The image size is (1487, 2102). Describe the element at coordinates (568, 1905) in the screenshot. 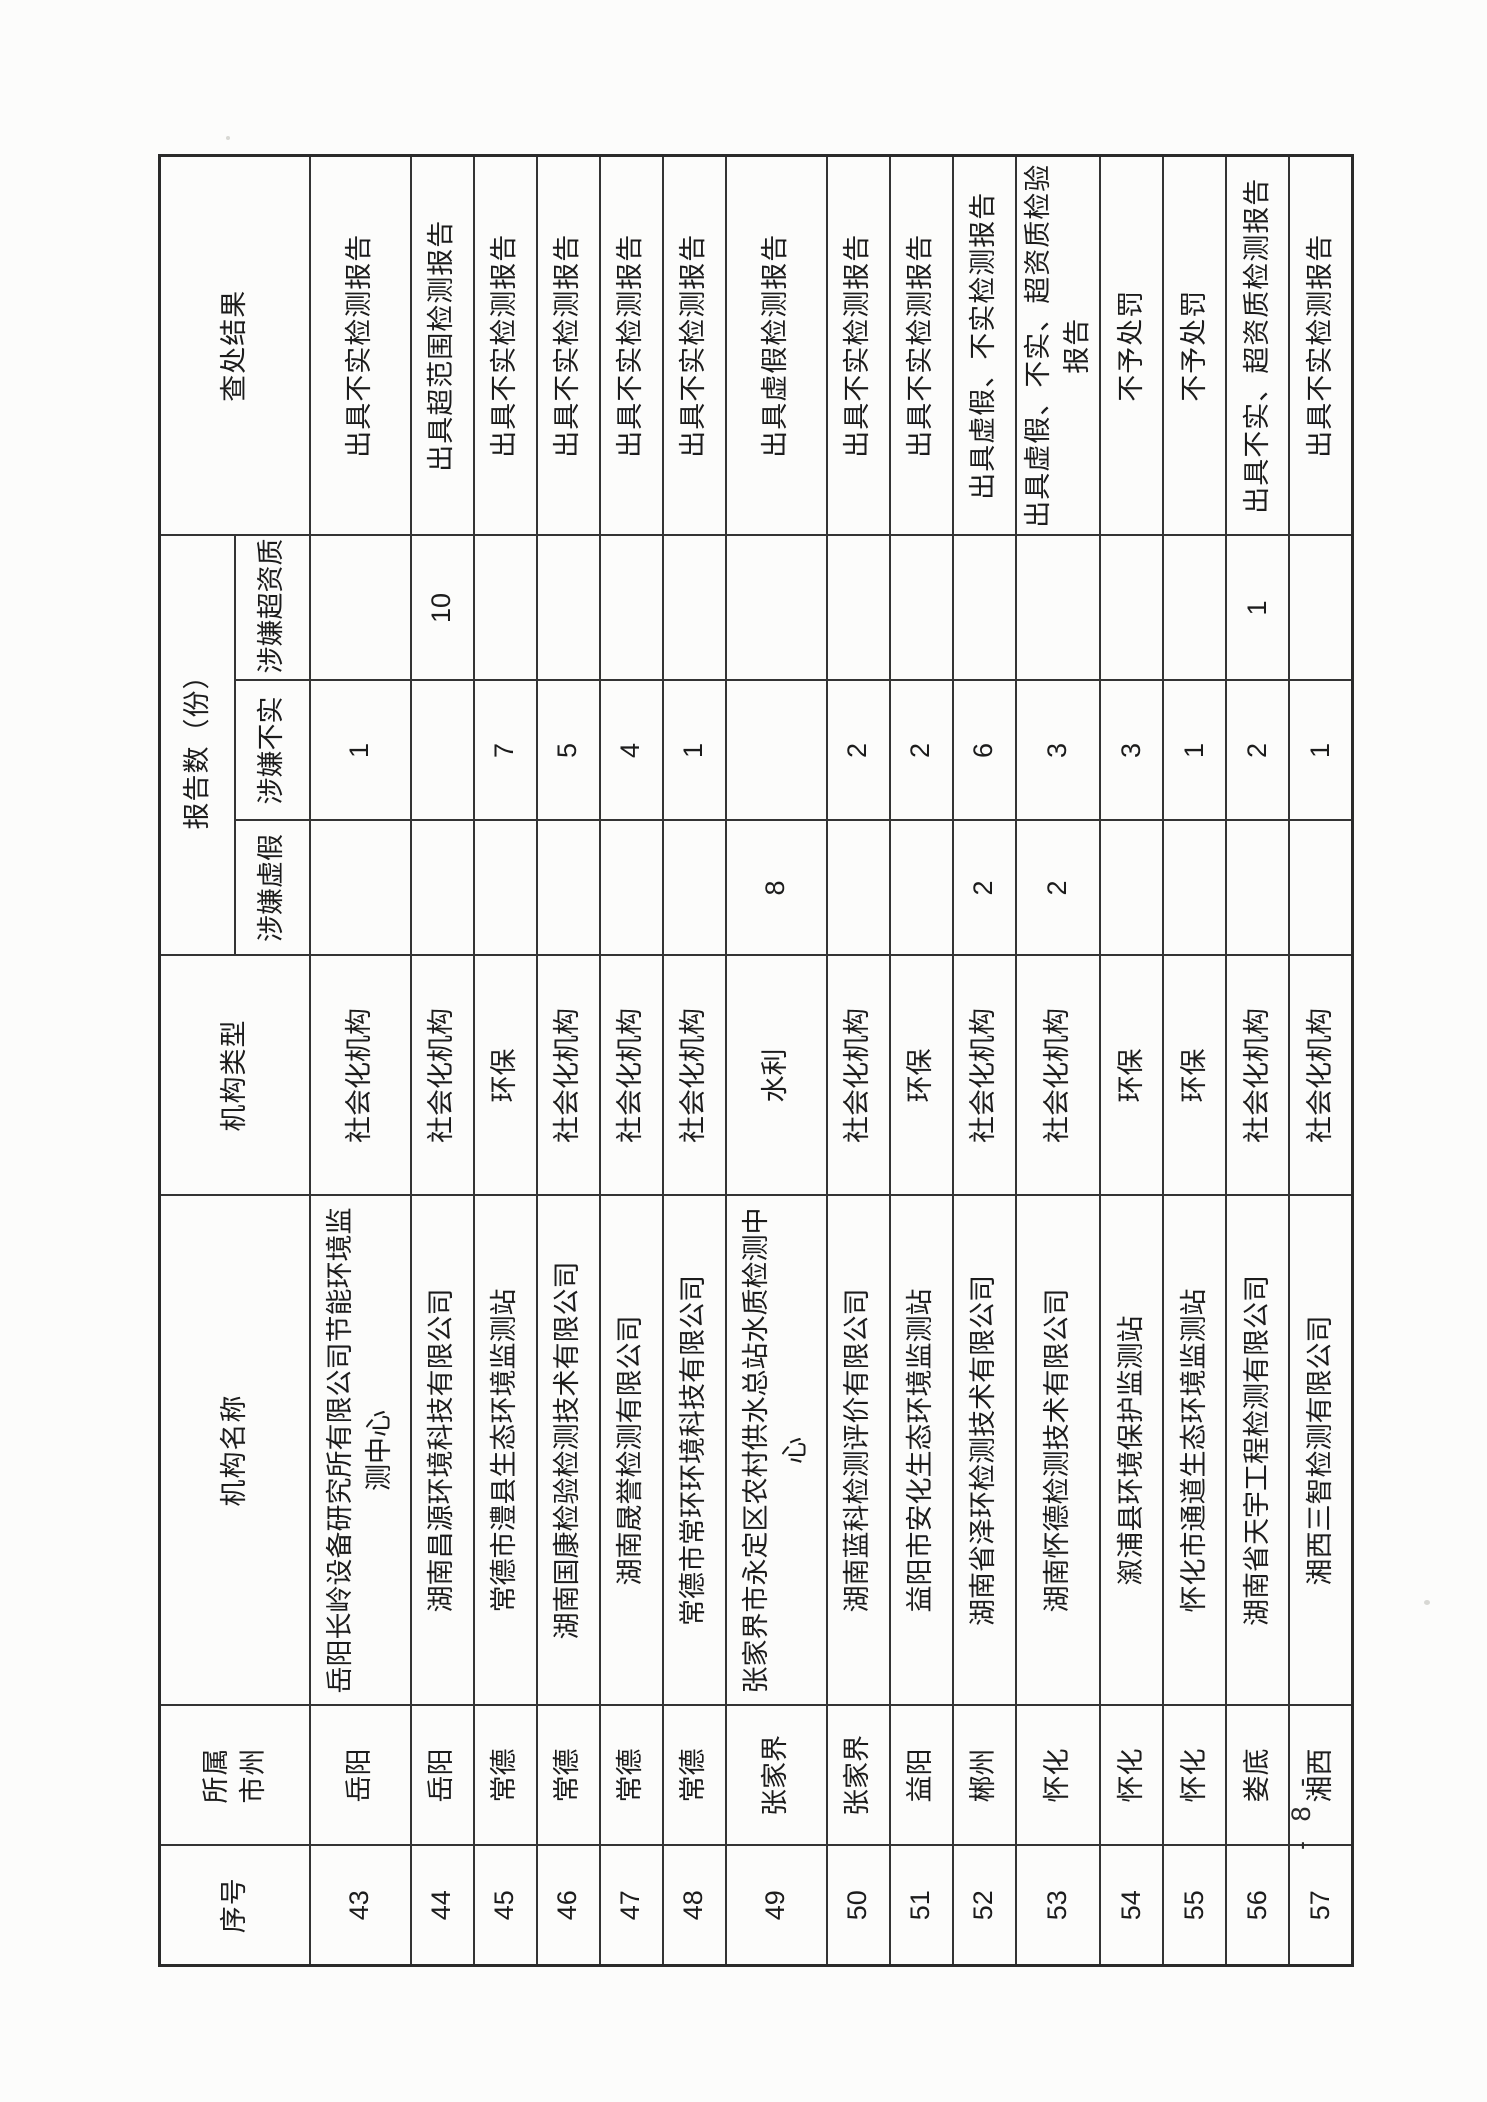

I see `cell-no: 46` at that location.